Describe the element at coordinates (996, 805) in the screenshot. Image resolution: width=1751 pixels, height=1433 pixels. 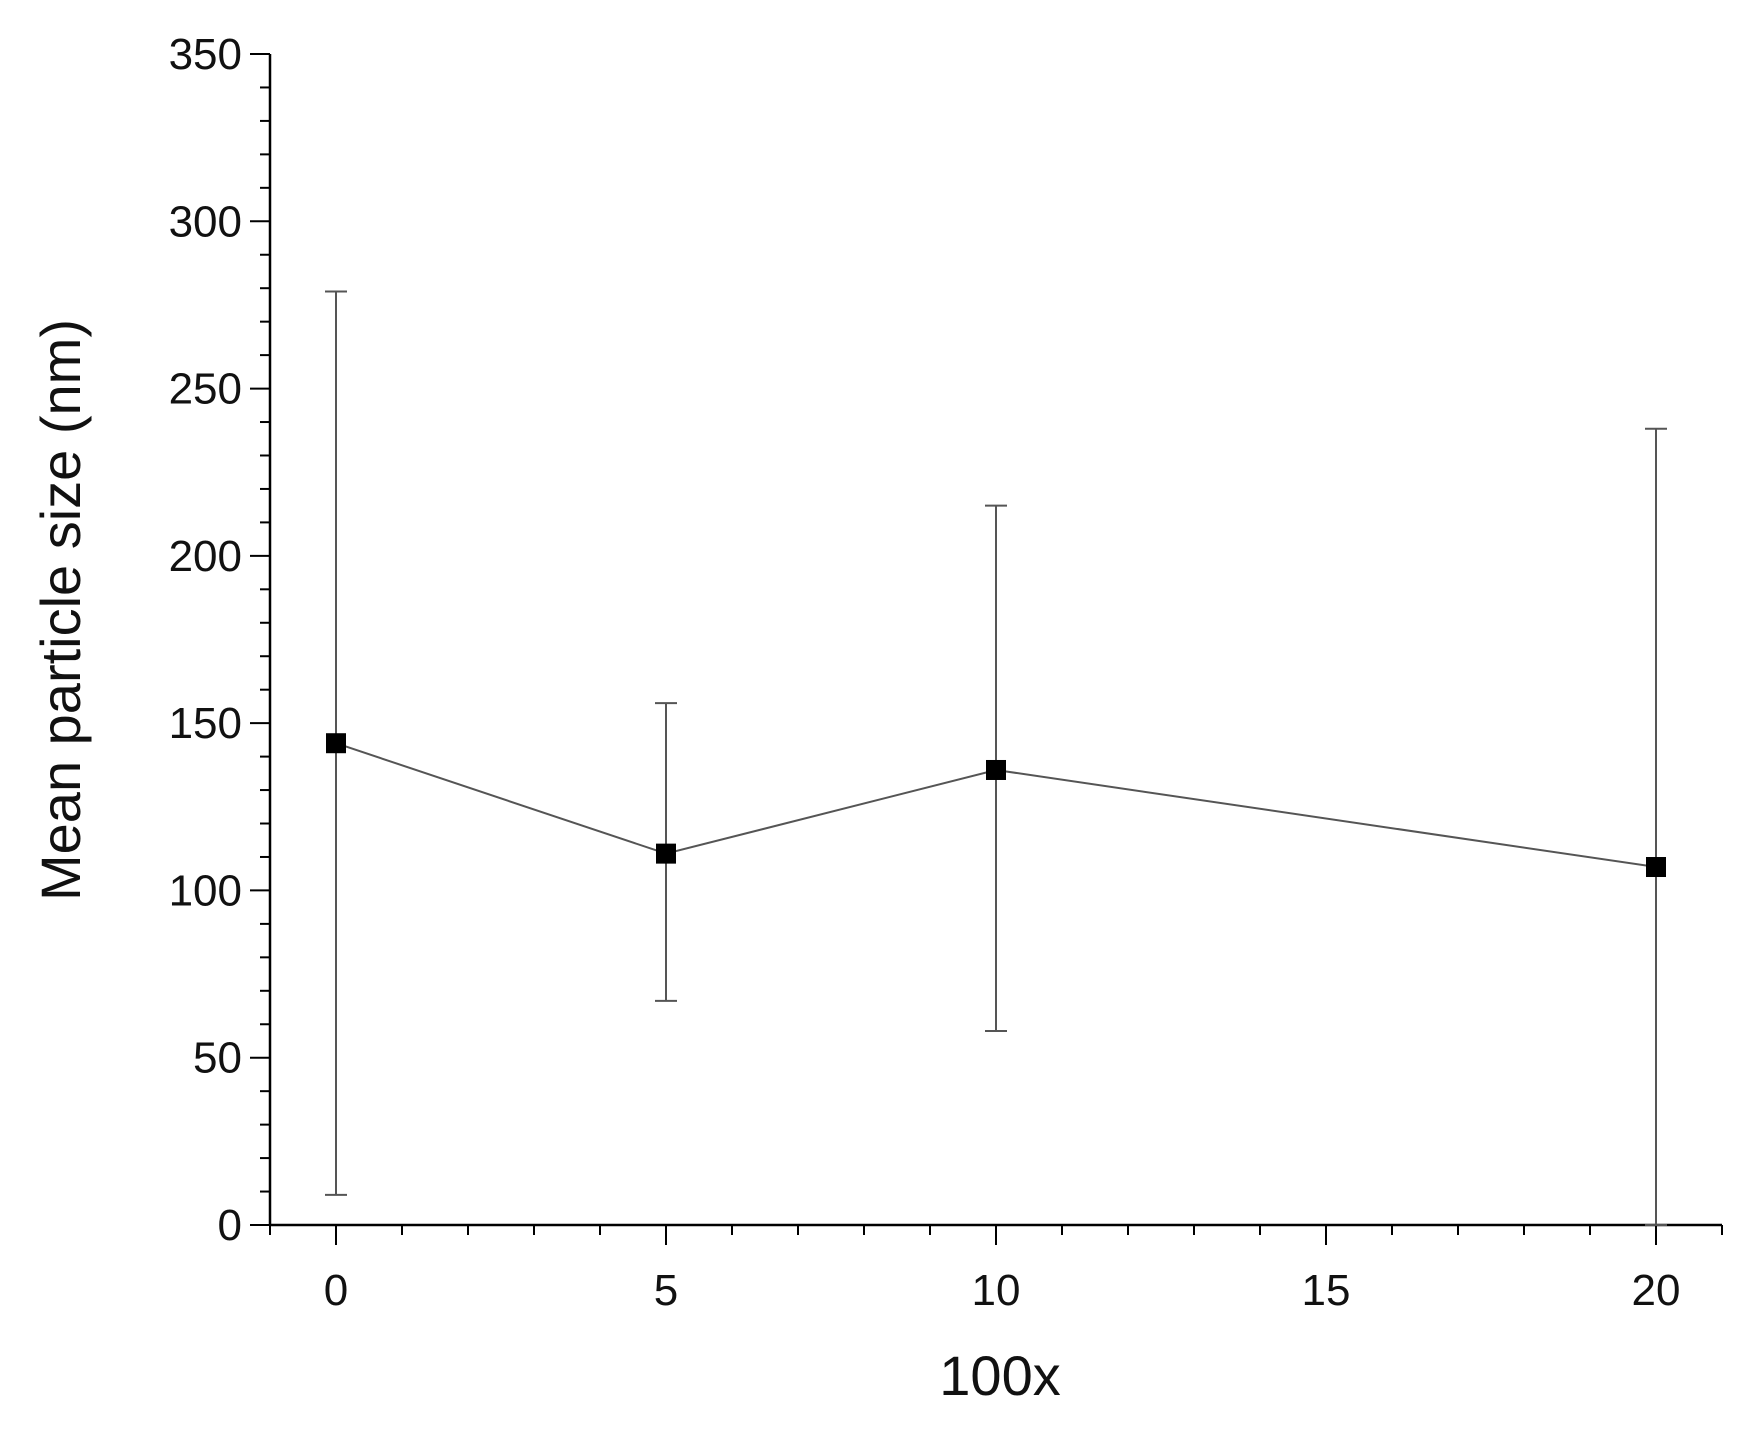
I see `series-line` at that location.